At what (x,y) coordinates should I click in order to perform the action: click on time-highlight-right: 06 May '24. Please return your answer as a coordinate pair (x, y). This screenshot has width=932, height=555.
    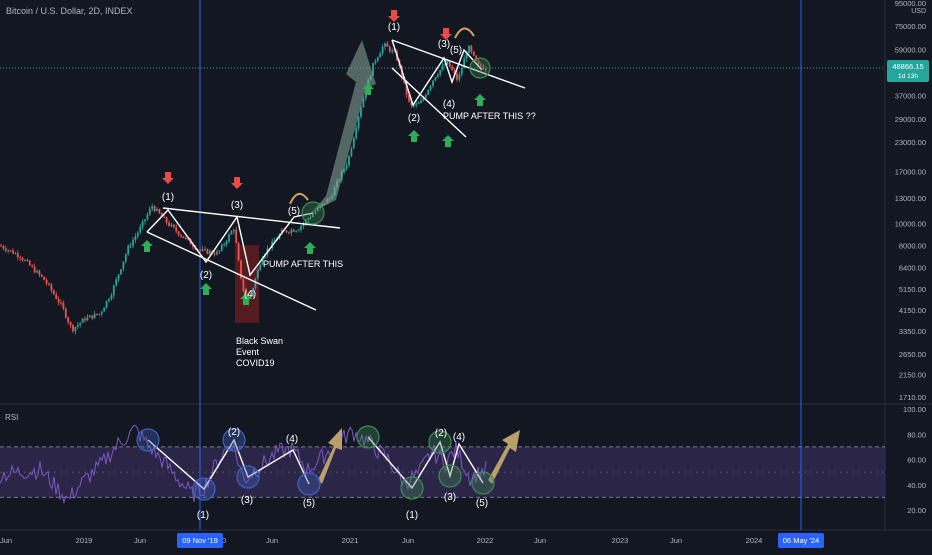
    Looking at the image, I should click on (801, 540).